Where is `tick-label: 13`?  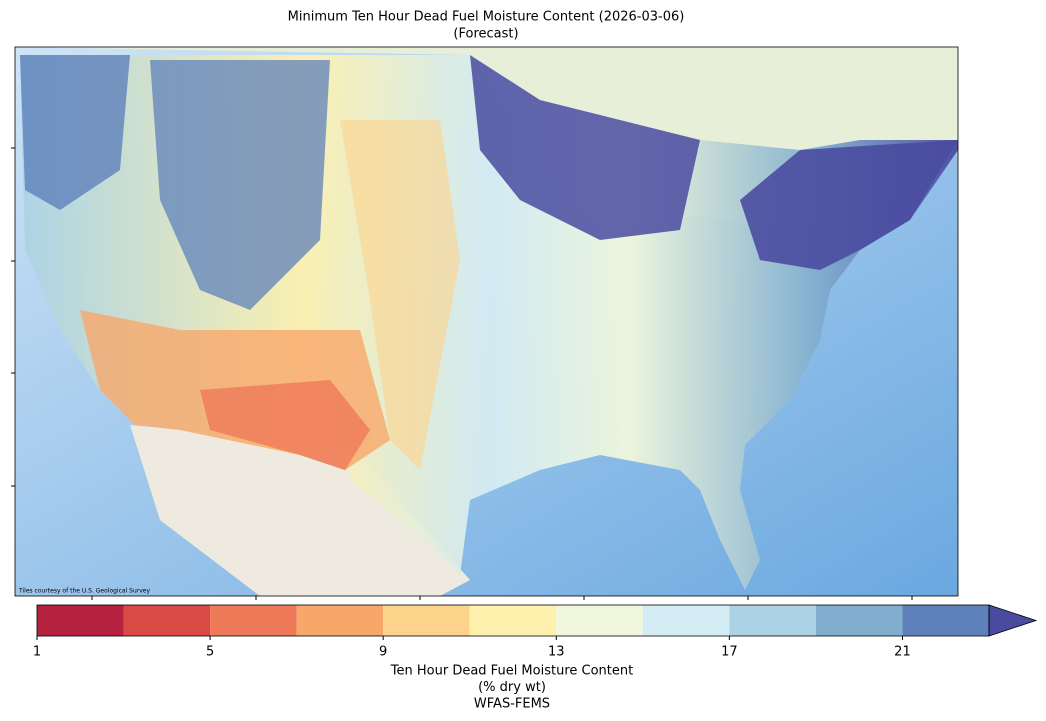 tick-label: 13 is located at coordinates (556, 652).